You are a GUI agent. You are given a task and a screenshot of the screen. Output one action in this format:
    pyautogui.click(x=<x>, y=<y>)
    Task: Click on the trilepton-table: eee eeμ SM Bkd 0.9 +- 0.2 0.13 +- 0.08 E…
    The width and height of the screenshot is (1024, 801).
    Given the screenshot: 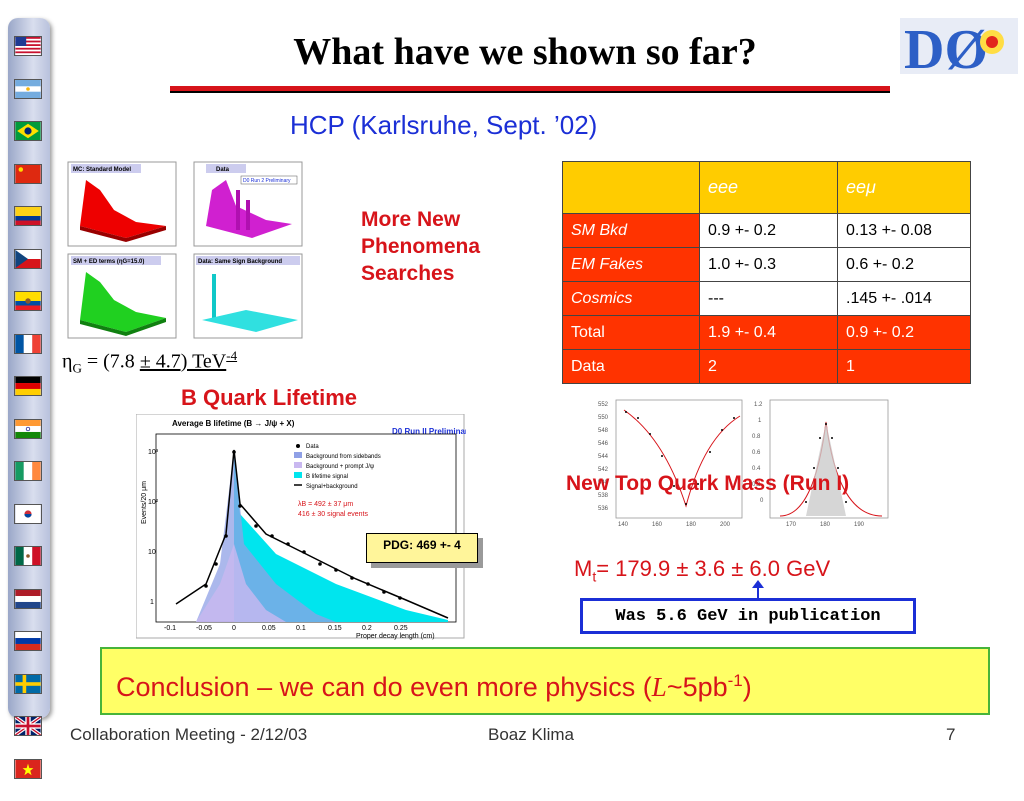 What is the action you would take?
    pyautogui.click(x=766, y=272)
    